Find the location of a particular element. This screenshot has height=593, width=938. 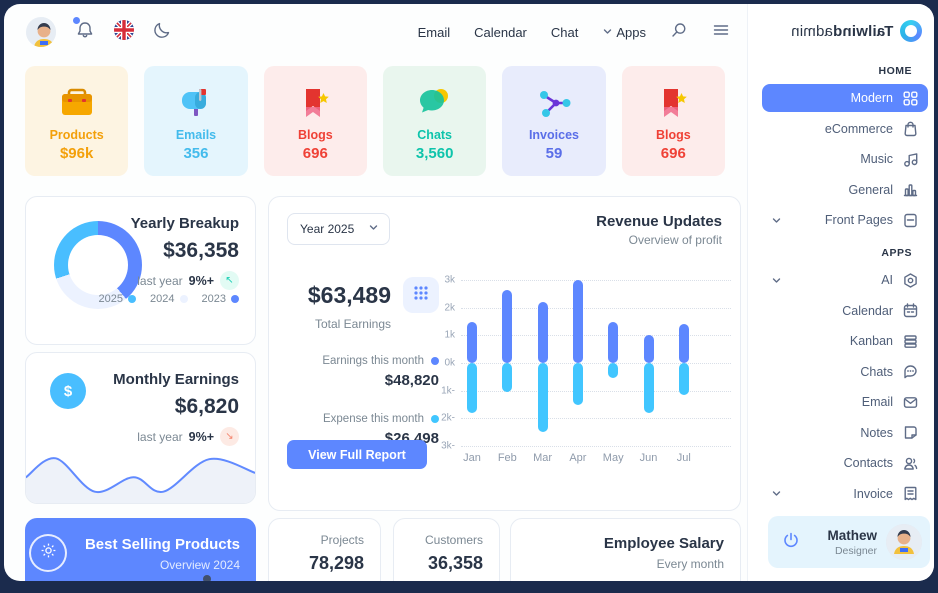

sidebar-item-ecommerce: eCommerce is located at coordinates (845, 129).